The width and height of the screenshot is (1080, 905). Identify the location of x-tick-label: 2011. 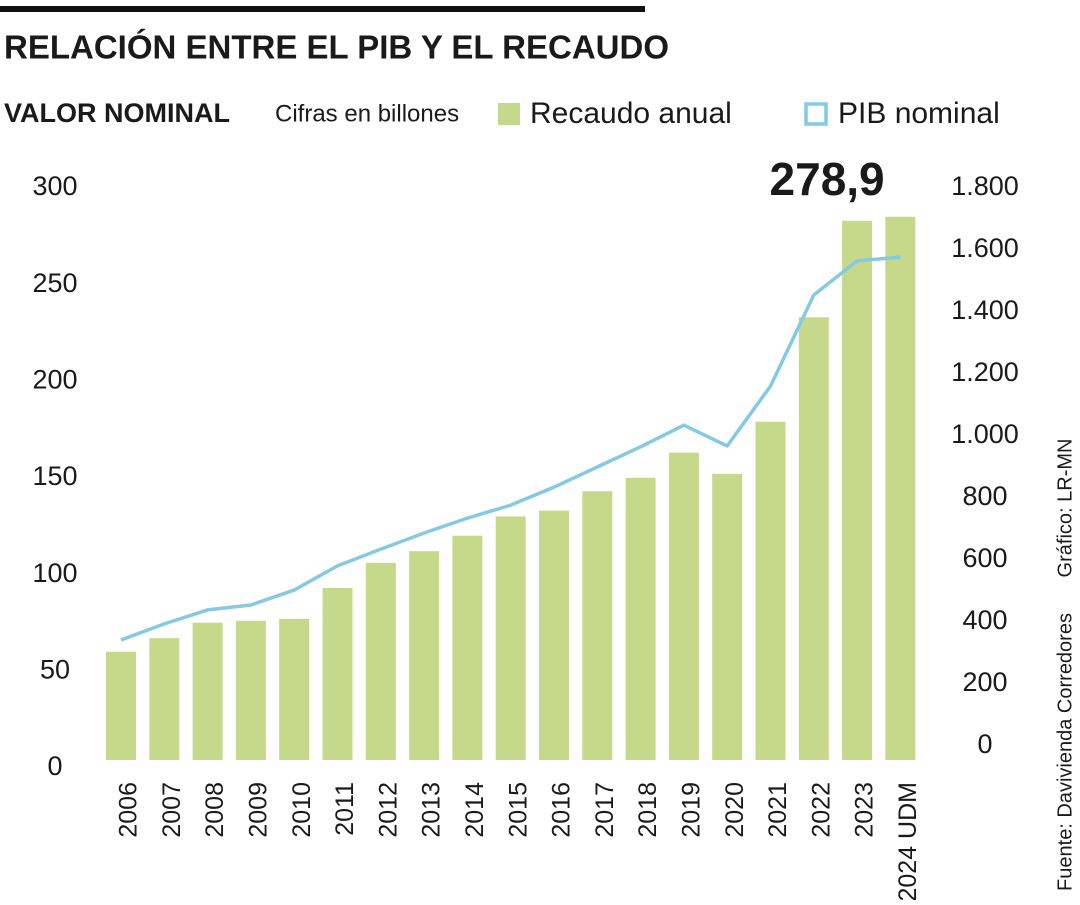
(345, 809).